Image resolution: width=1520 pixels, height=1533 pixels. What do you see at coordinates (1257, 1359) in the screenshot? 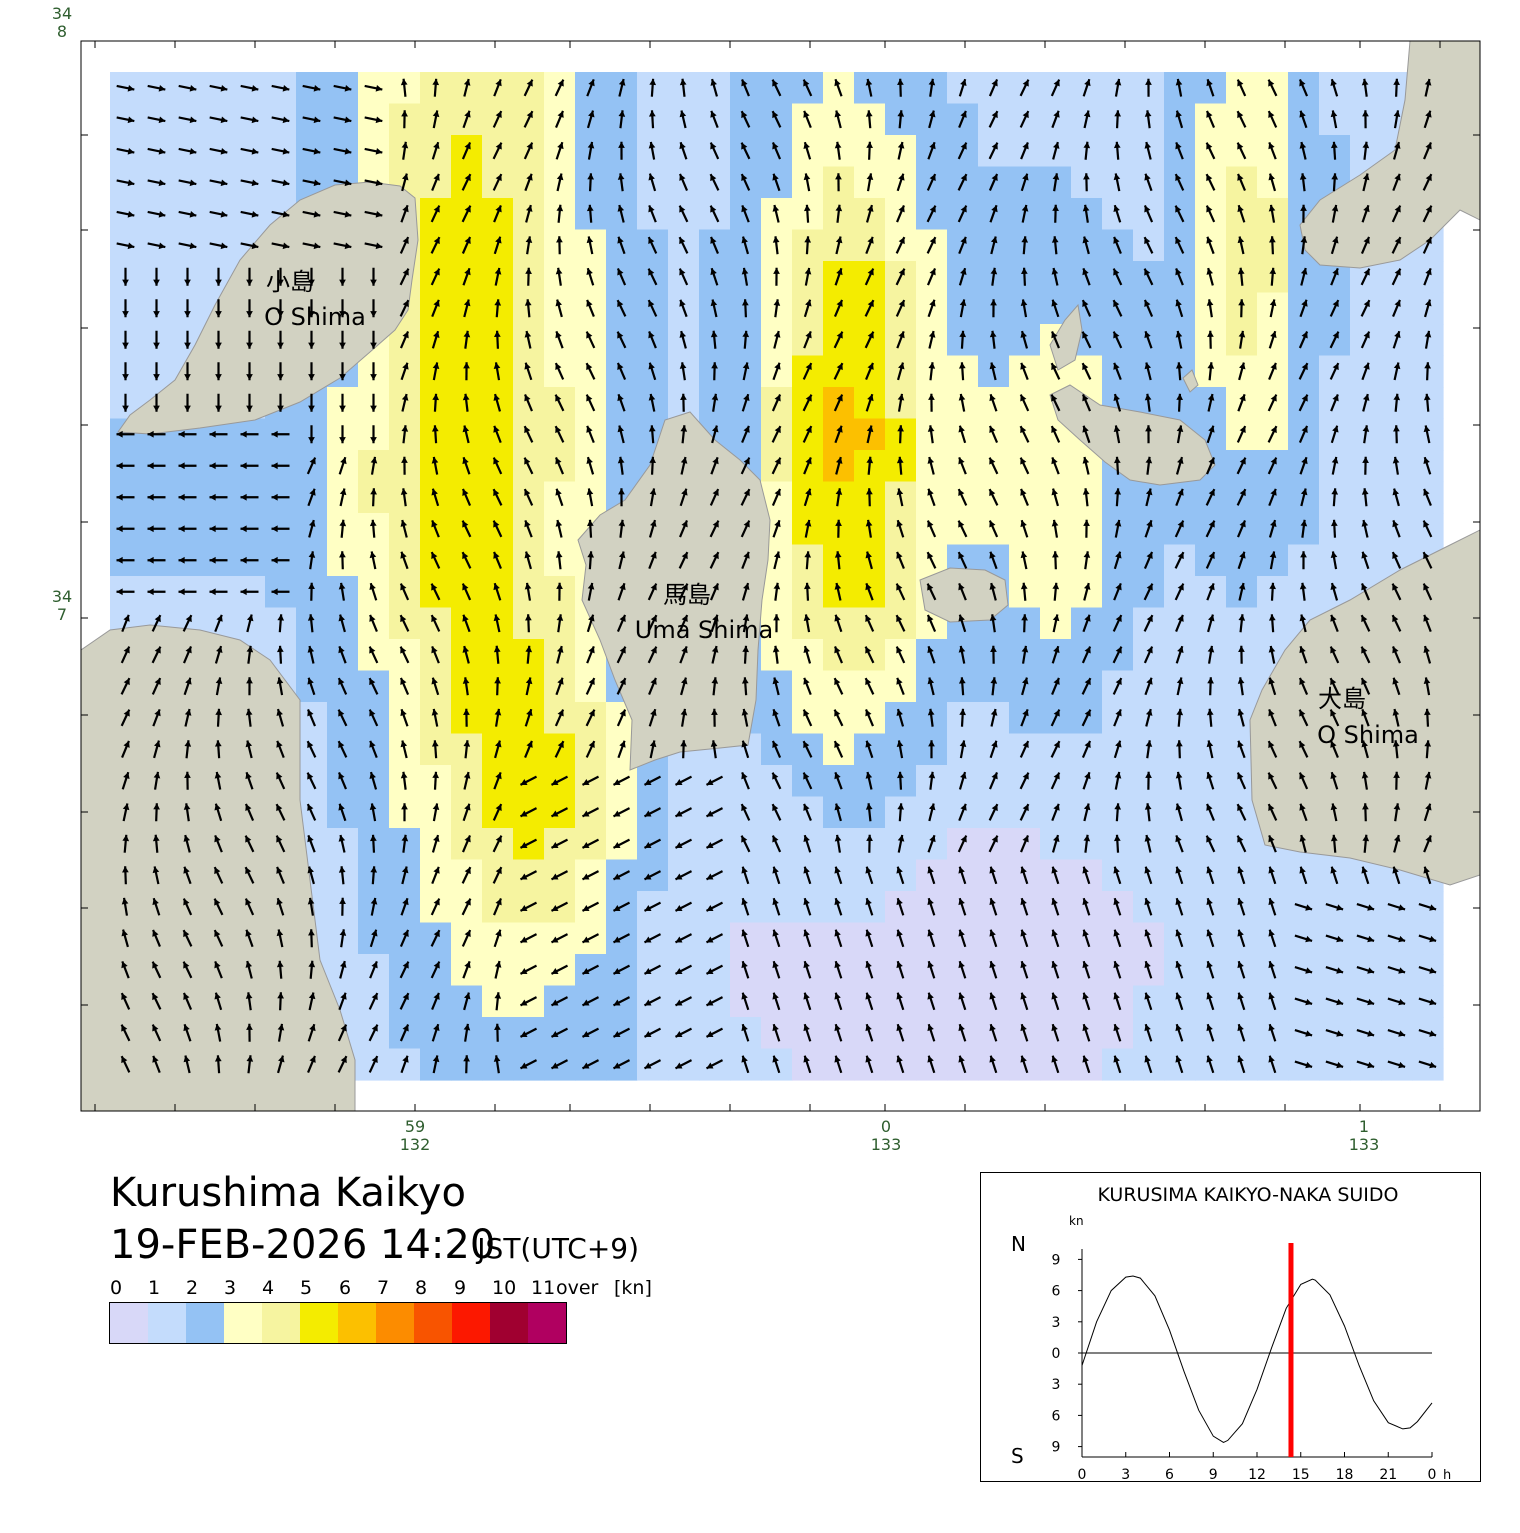
I see `tide-series-line` at bounding box center [1257, 1359].